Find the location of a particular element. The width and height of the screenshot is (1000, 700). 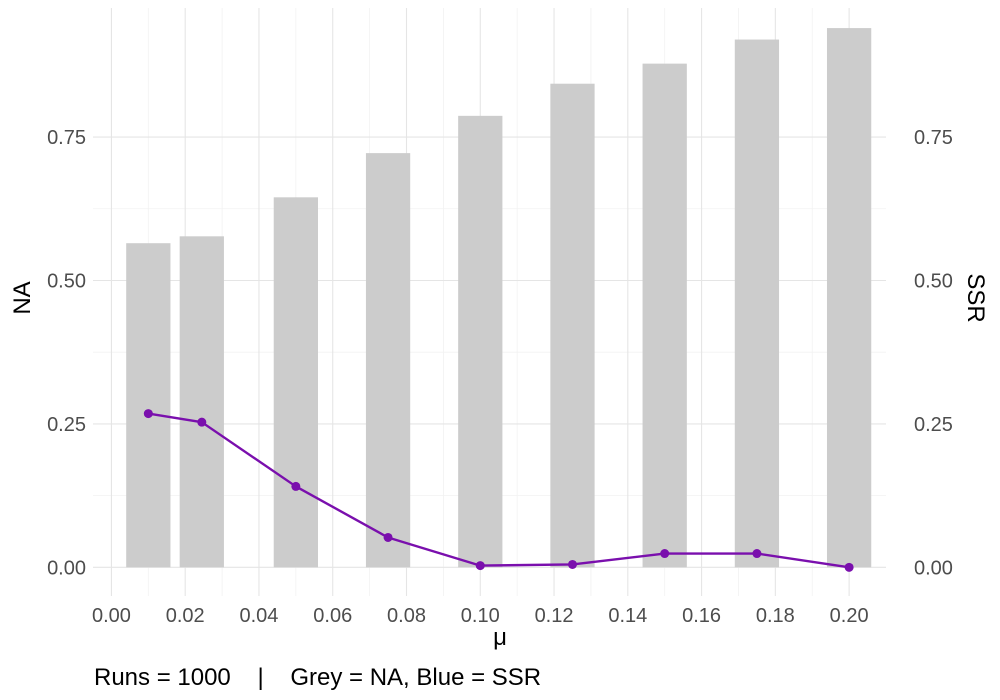

x-tick-label: 0.12 is located at coordinates (554, 616).